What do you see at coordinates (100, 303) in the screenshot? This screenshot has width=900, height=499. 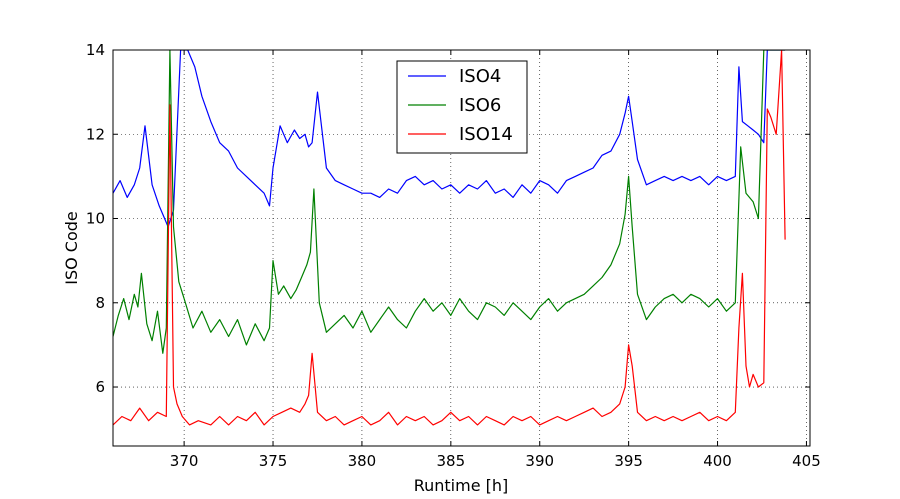 I see `y-tick-label: 8` at bounding box center [100, 303].